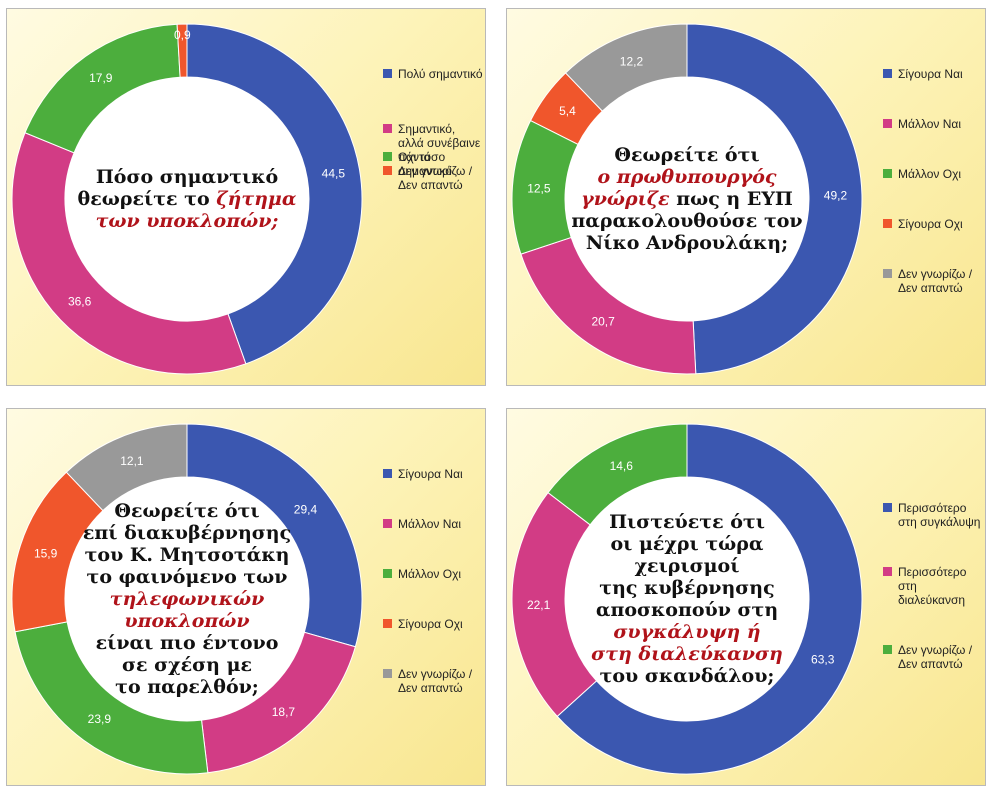 This screenshot has height=794, width=993. I want to click on legend-item-οχι-τοσο-σημαντικο: Οχι τόσο σημαντικό, so click(433, 164).